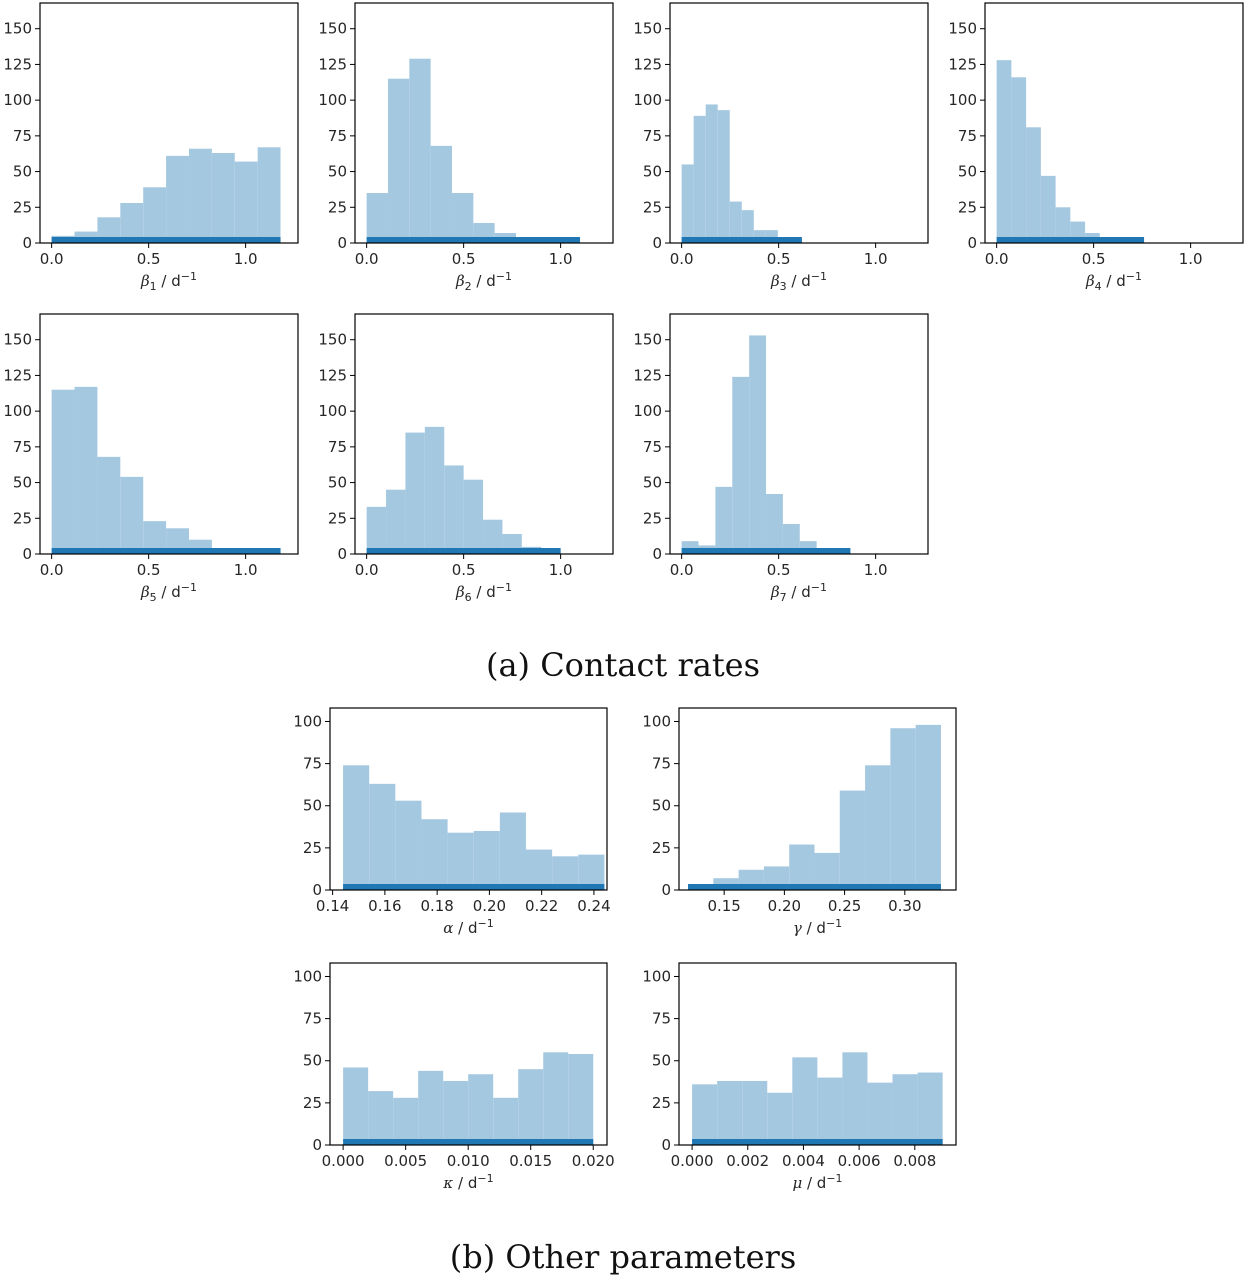 The image size is (1246, 1280). I want to click on x-tick-label: 0.004, so click(803, 1161).